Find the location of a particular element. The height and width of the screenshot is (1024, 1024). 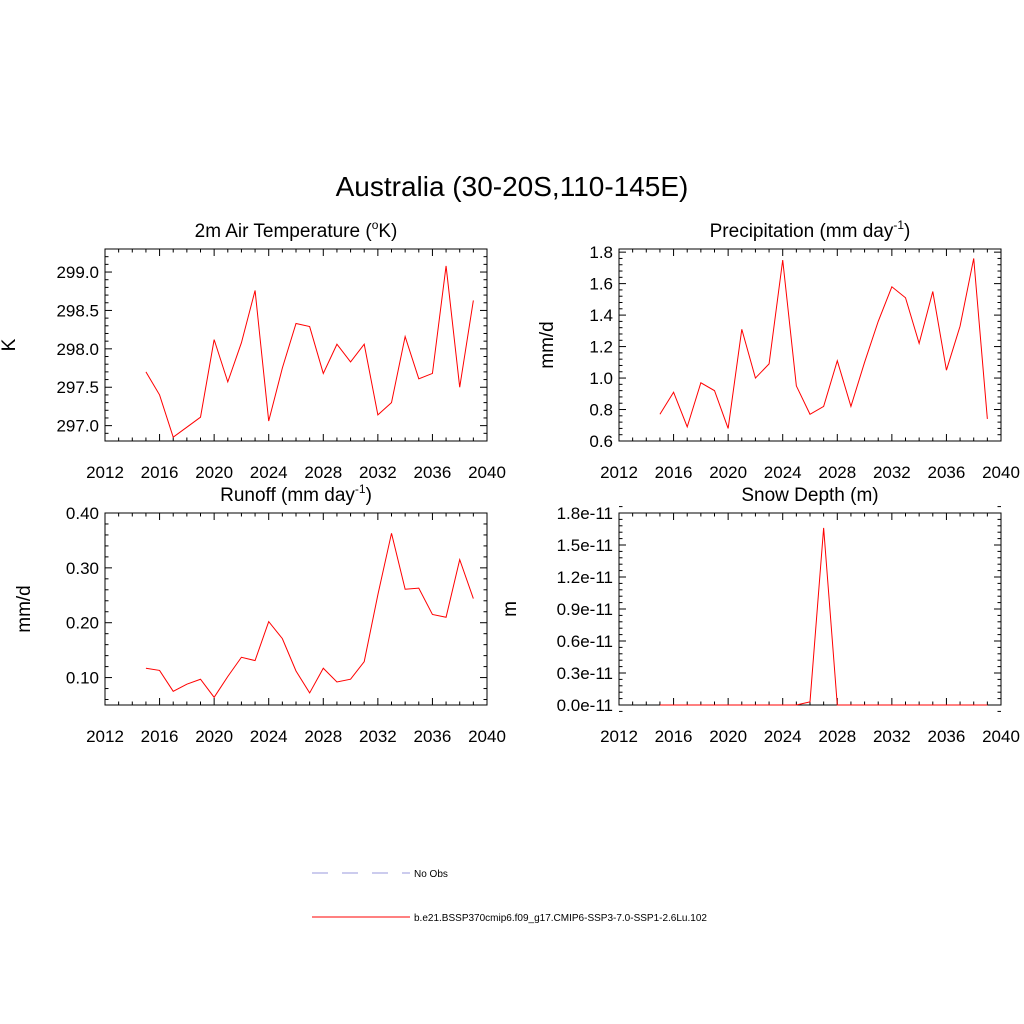

y-tick-label: 0.20 is located at coordinates (82, 623).